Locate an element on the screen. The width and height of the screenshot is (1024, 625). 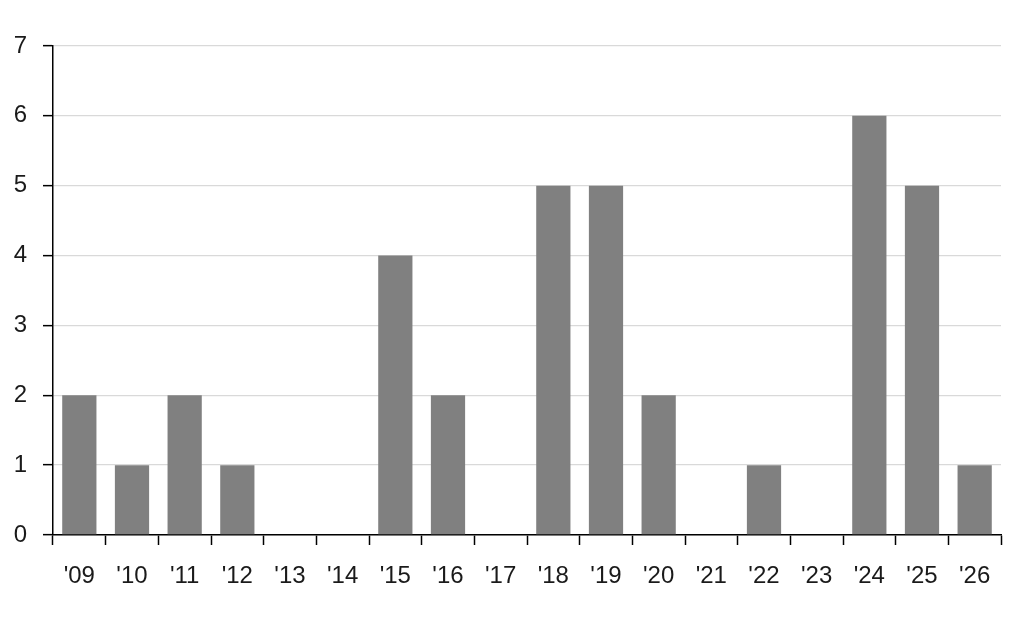
y-tick-label: 1 is located at coordinates (20, 463).